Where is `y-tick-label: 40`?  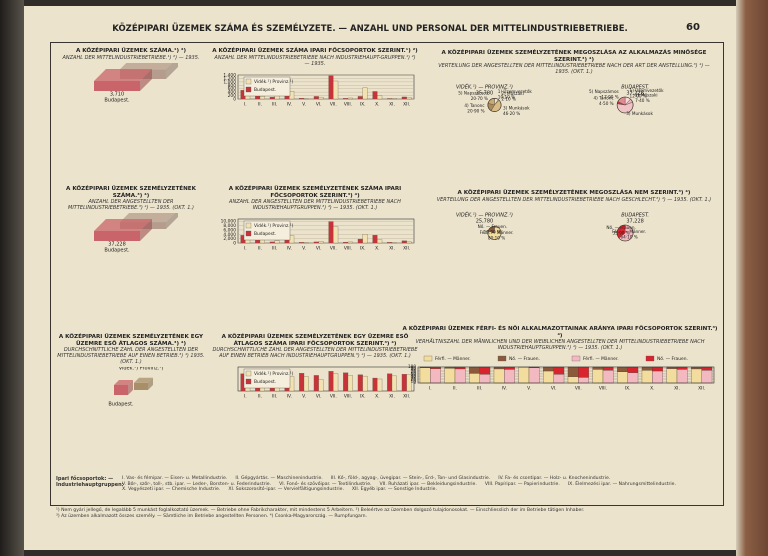 y-tick-label: 40 is located at coordinates (414, 376).